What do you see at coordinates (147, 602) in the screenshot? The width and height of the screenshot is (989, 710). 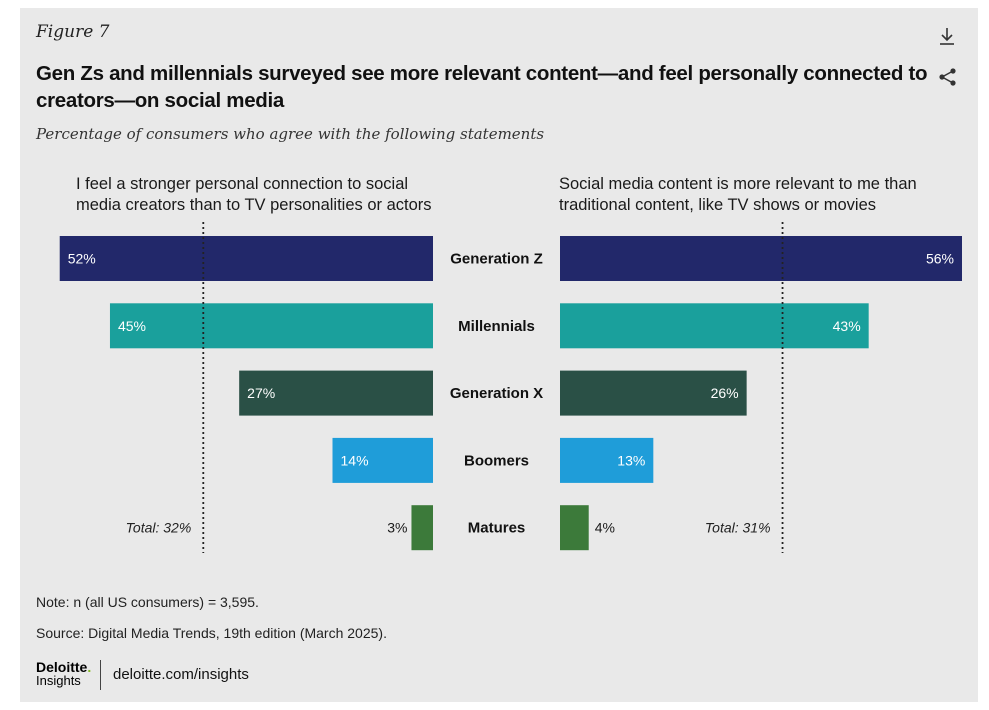 I see `note-text: Note: n (all US consumers) = 3,595.` at bounding box center [147, 602].